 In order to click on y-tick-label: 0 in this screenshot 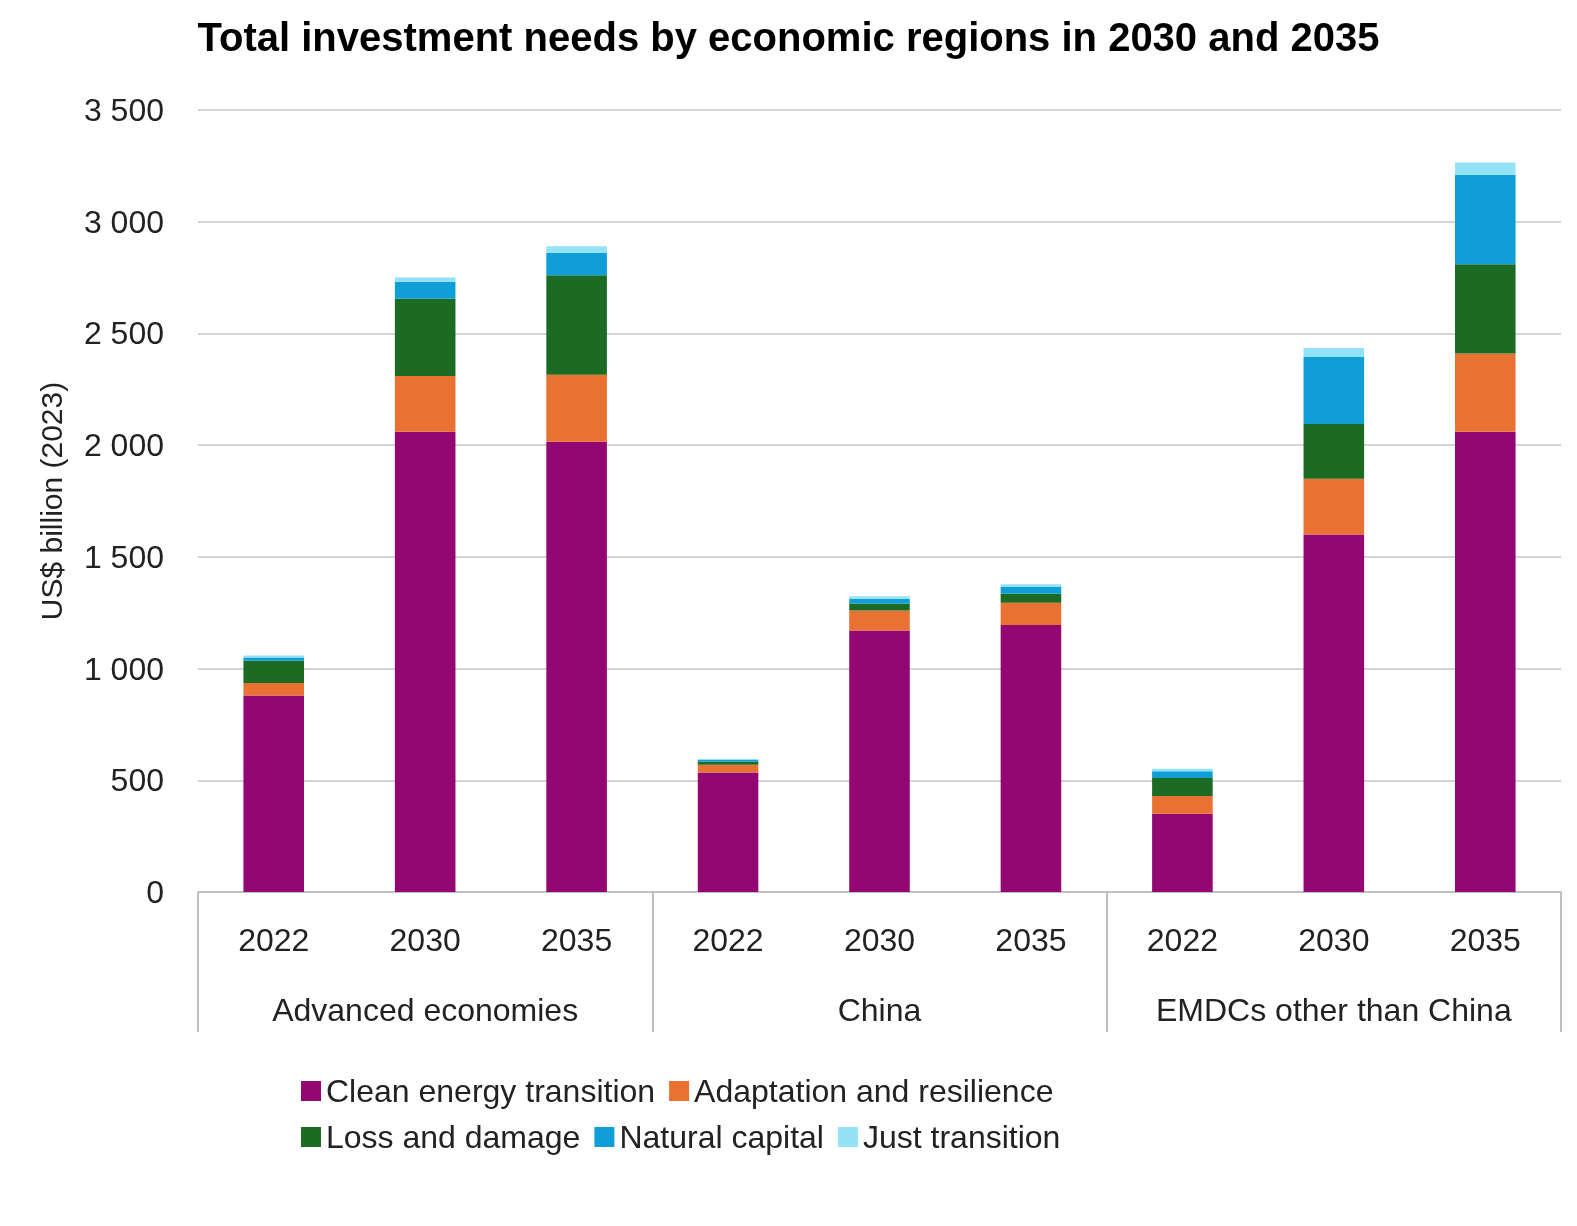, I will do `click(155, 892)`.